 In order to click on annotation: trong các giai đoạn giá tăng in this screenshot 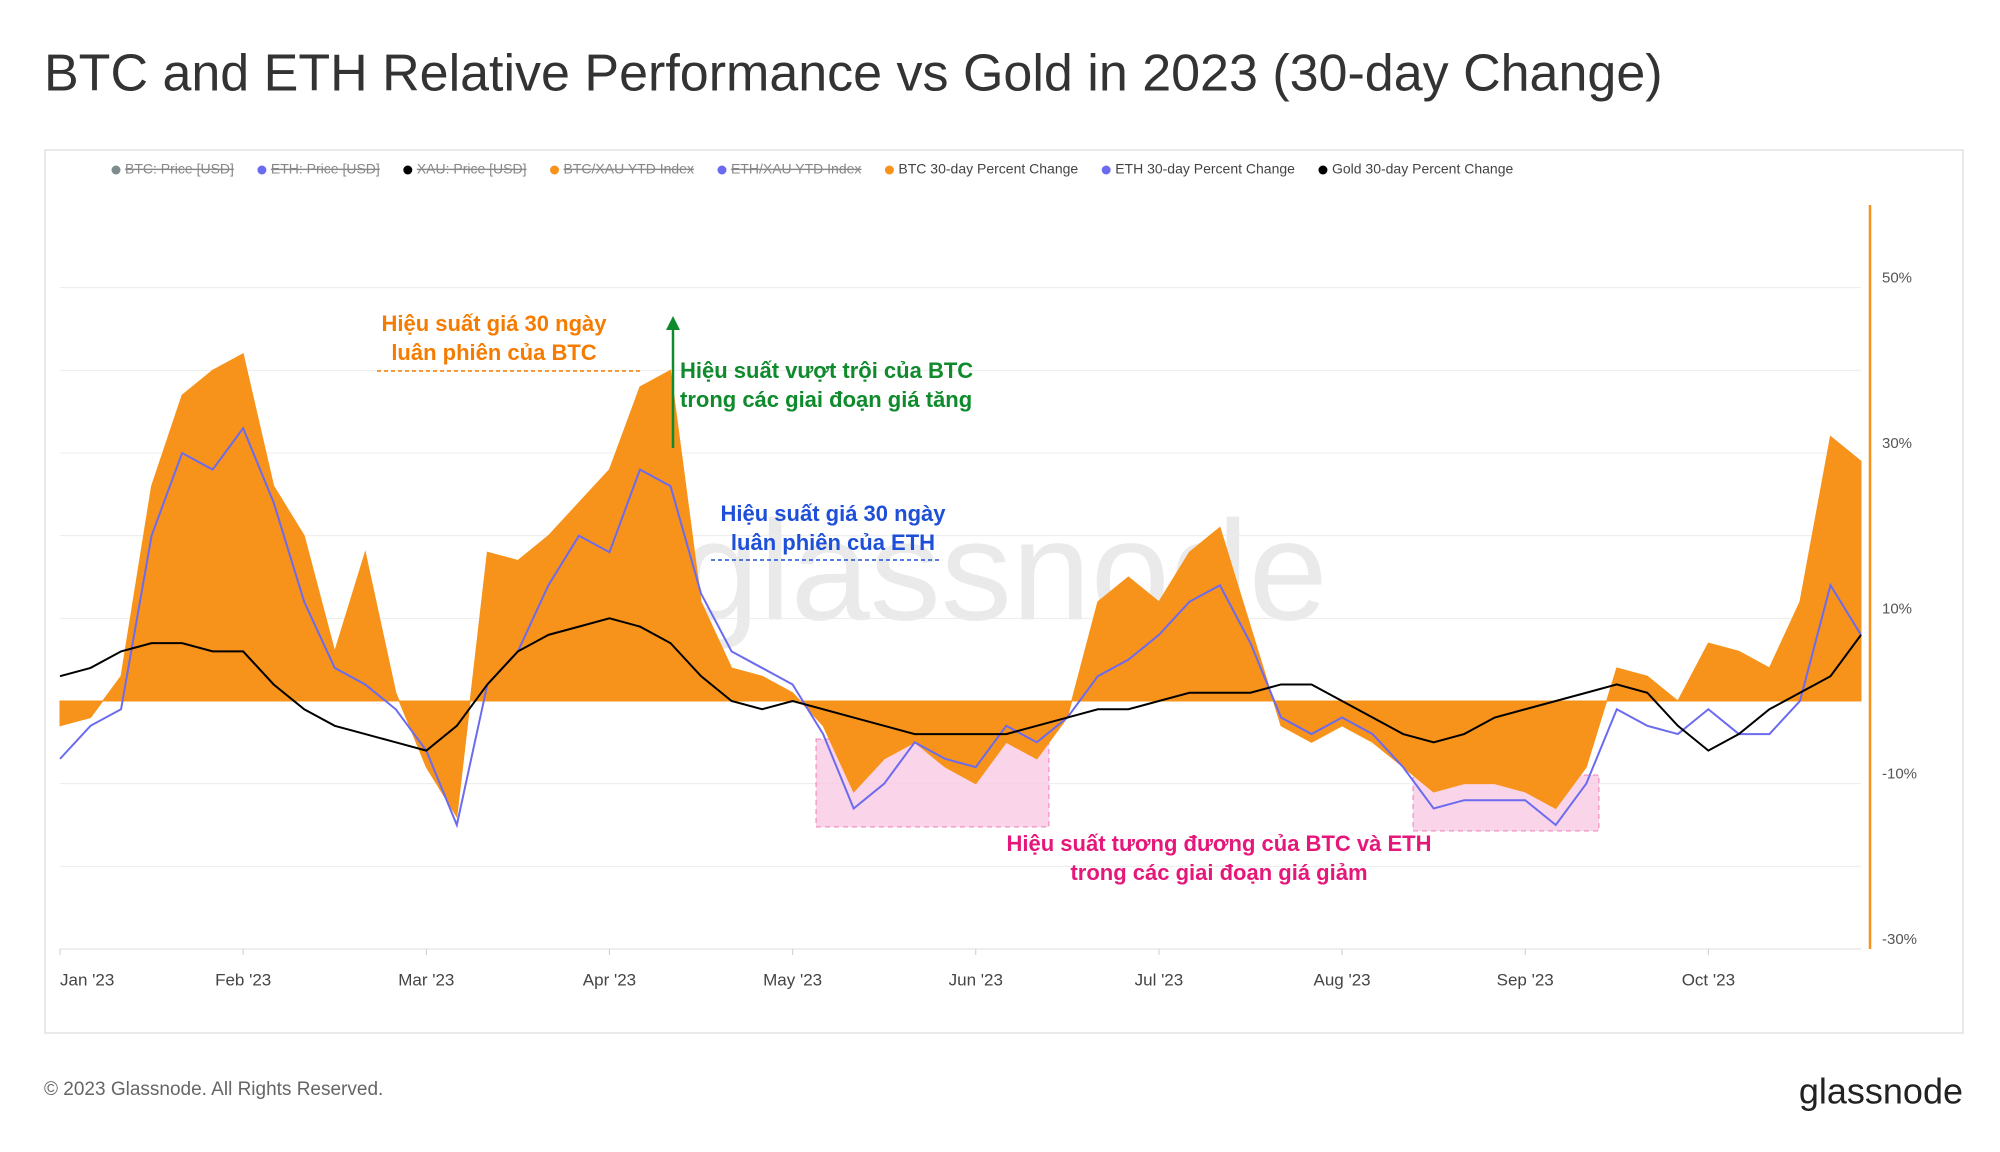, I will do `click(826, 399)`.